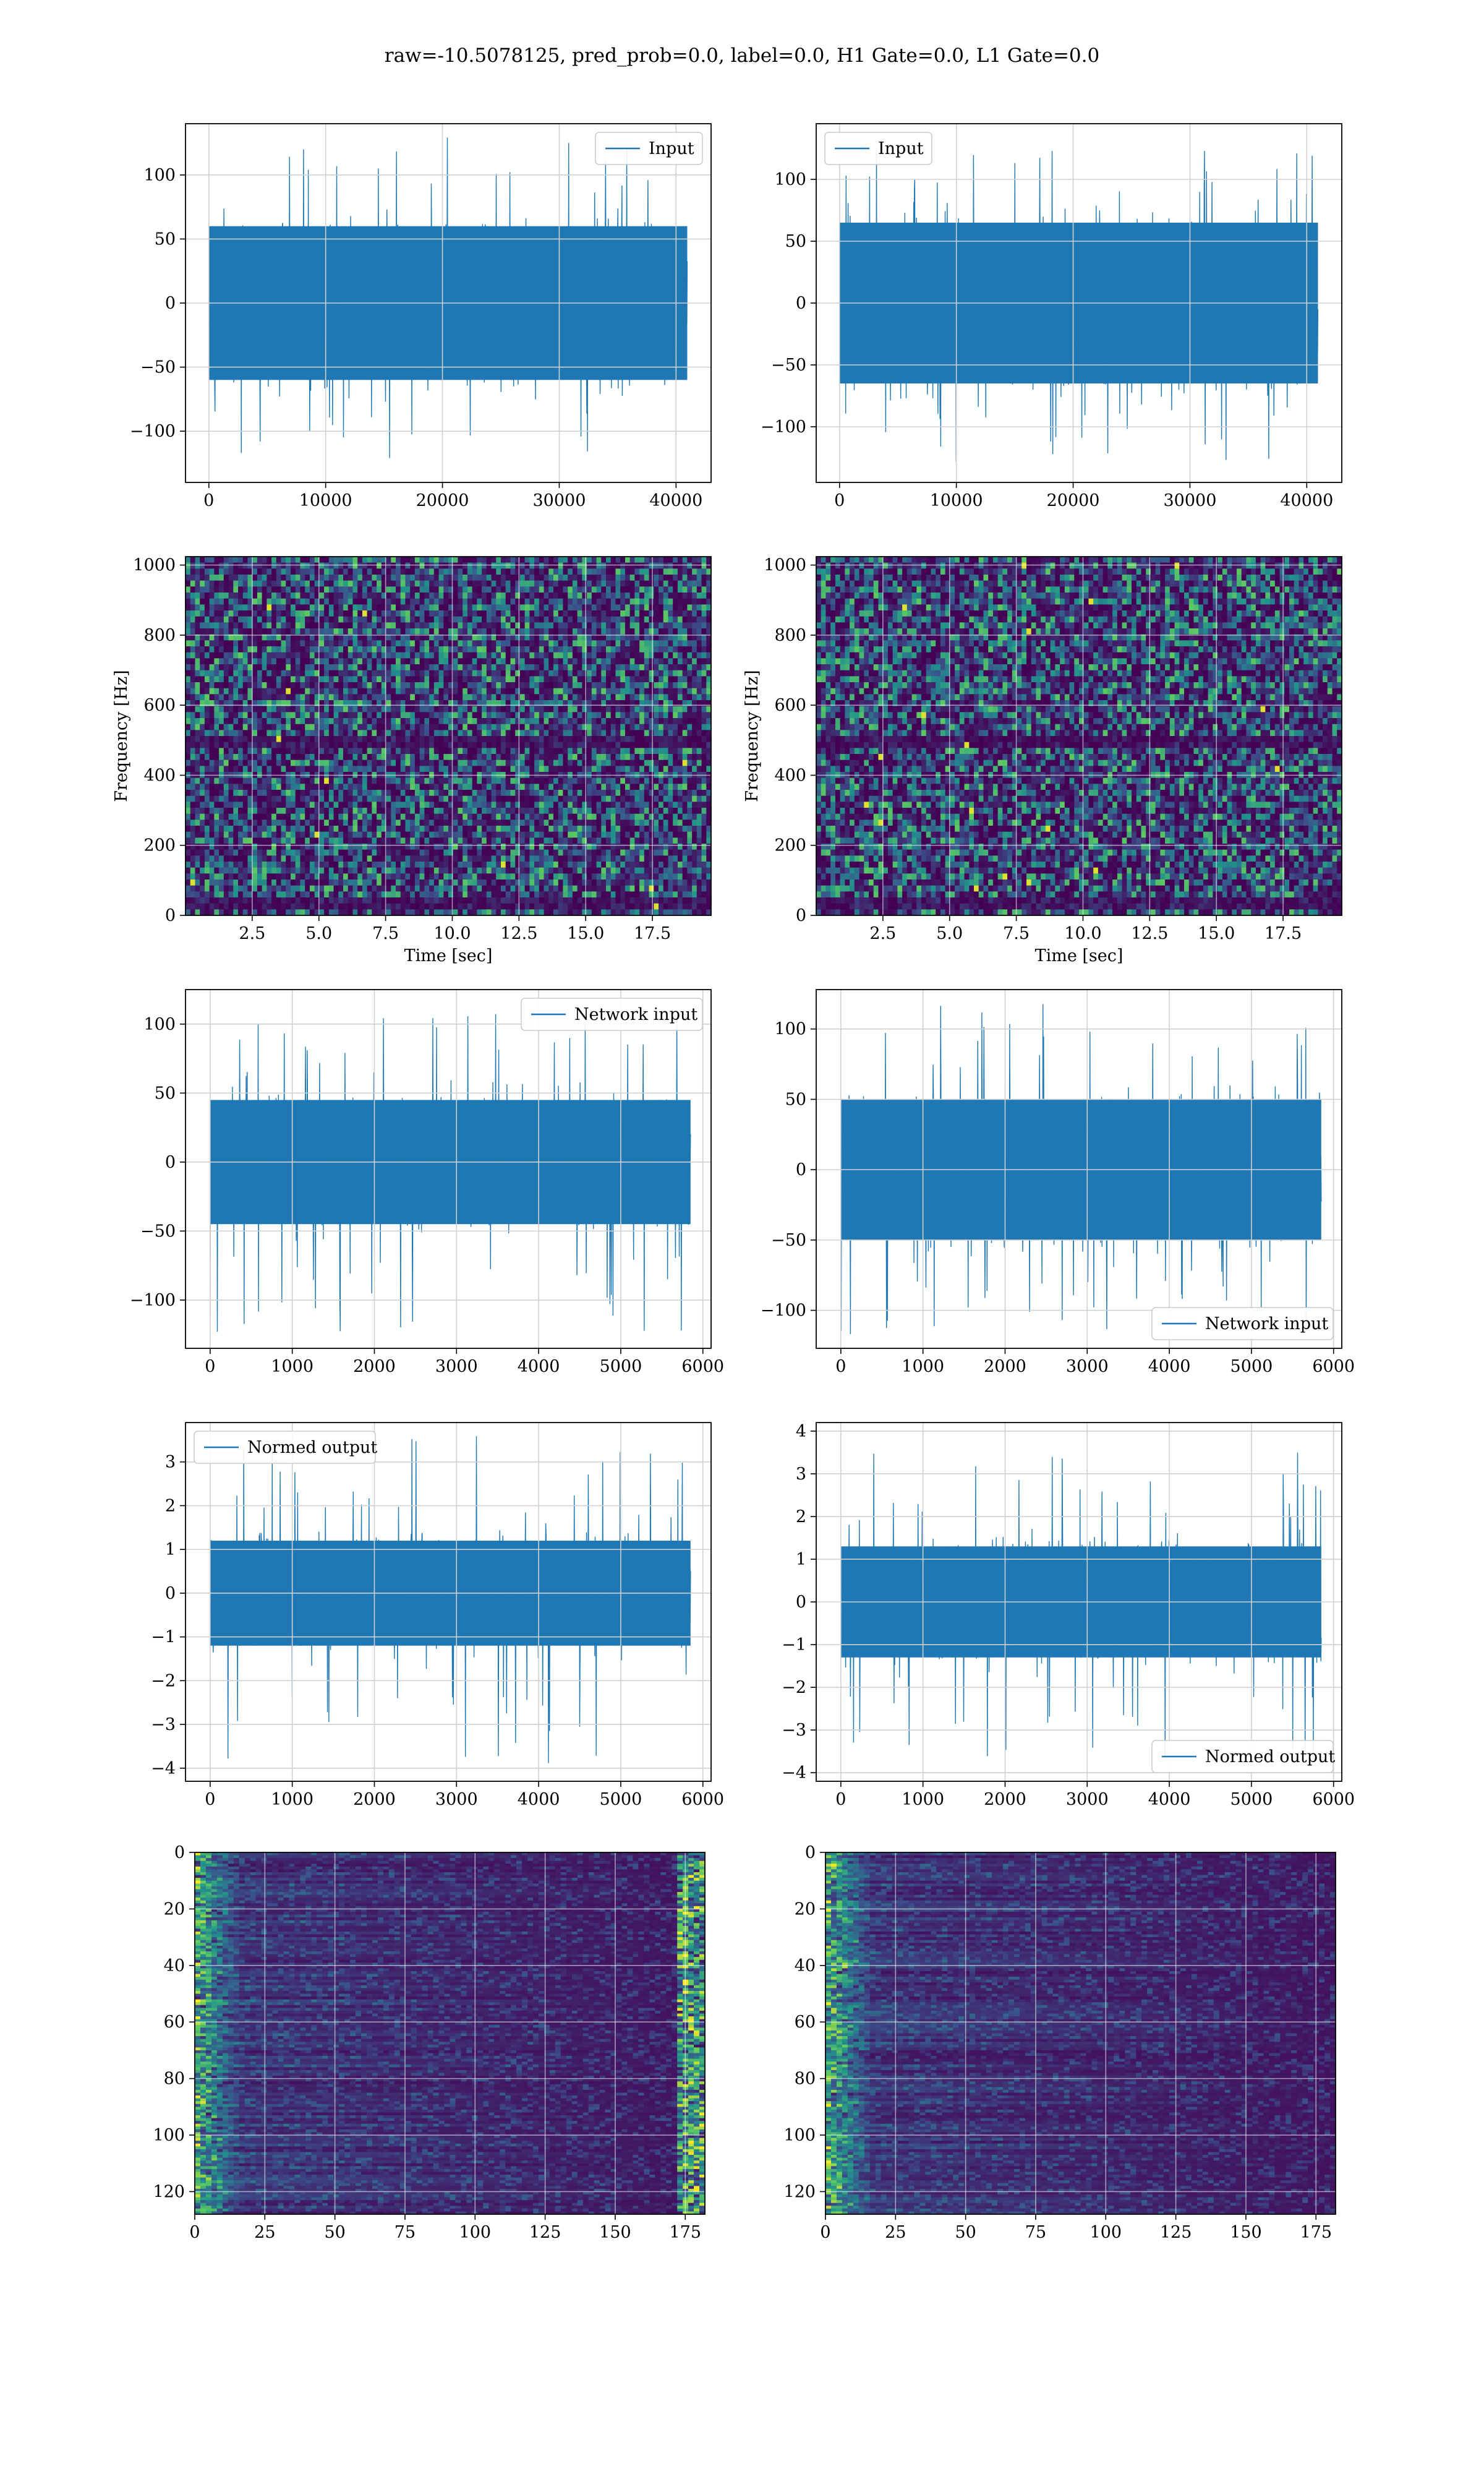  Describe the element at coordinates (895, 2232) in the screenshot. I see `x-tick-label: 25` at that location.